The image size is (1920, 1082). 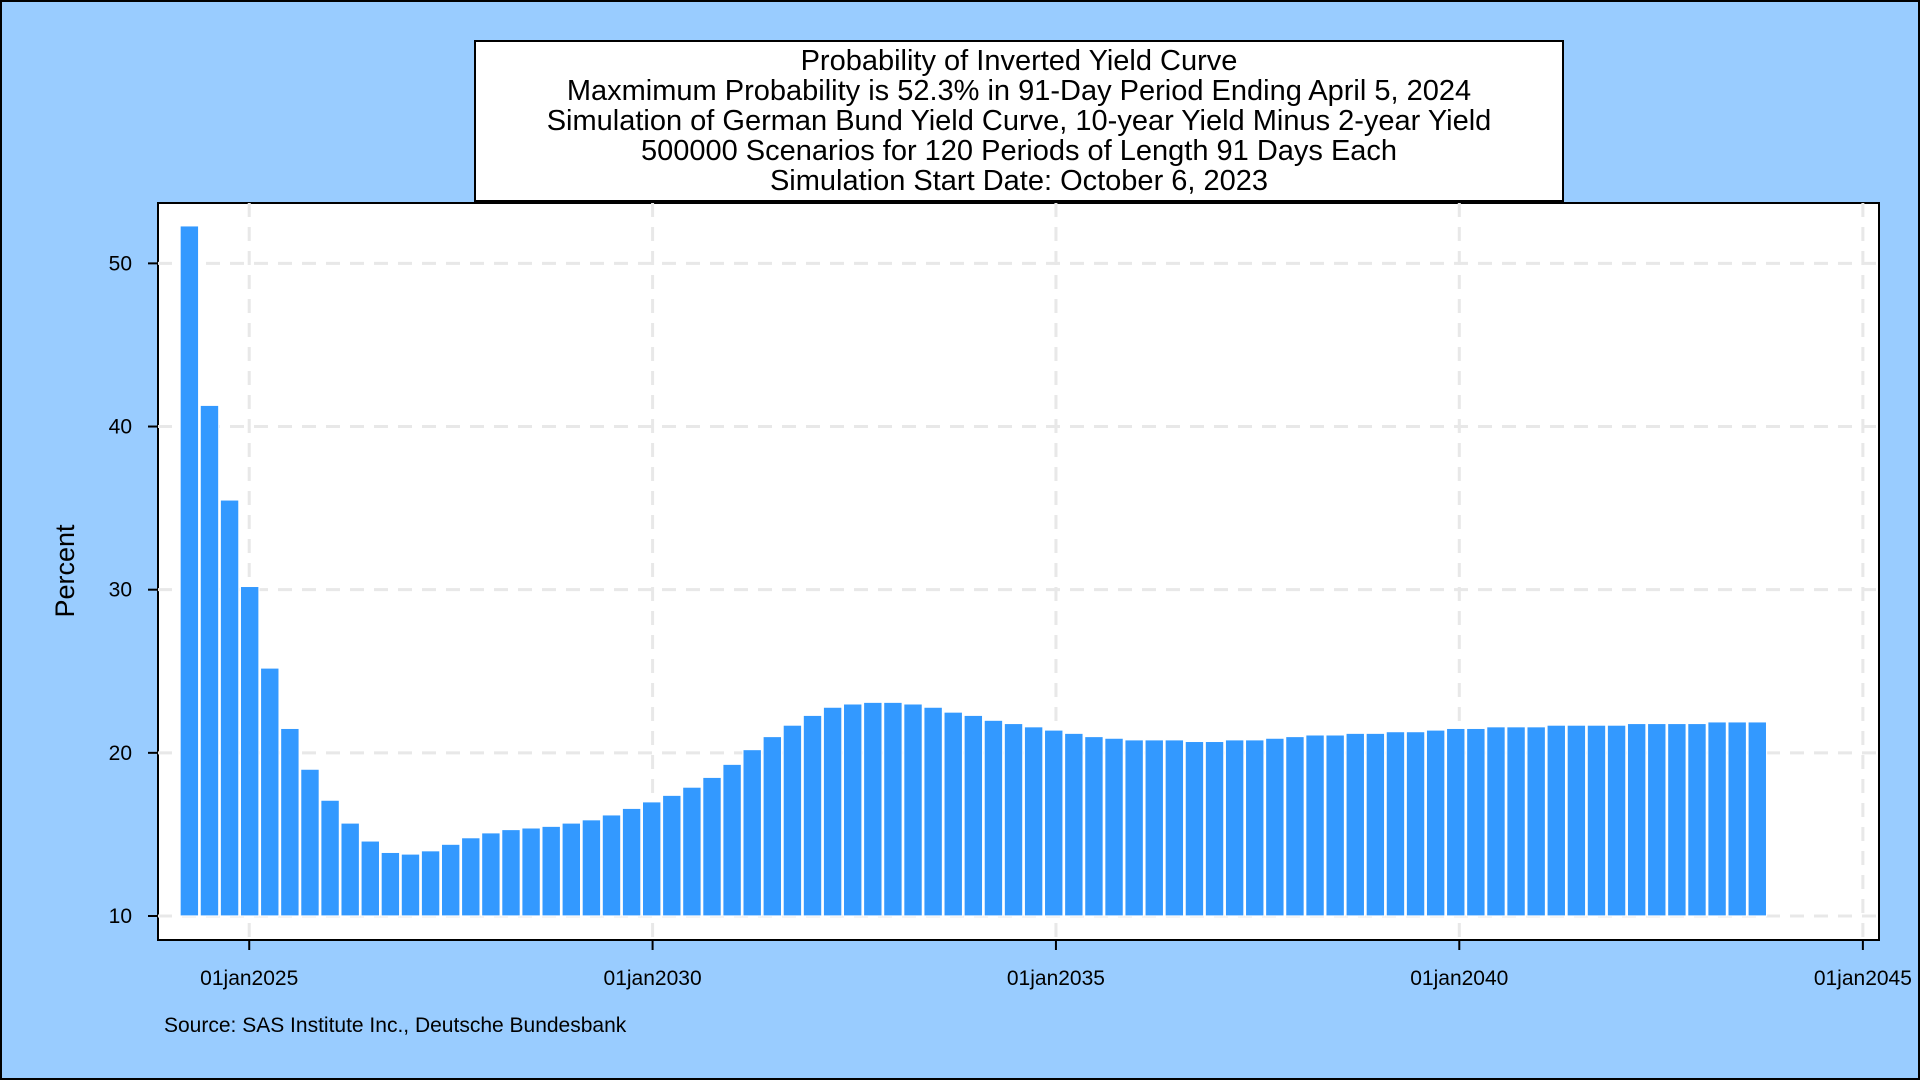 I want to click on x-tick-label: 01jan2040, so click(x=1459, y=978).